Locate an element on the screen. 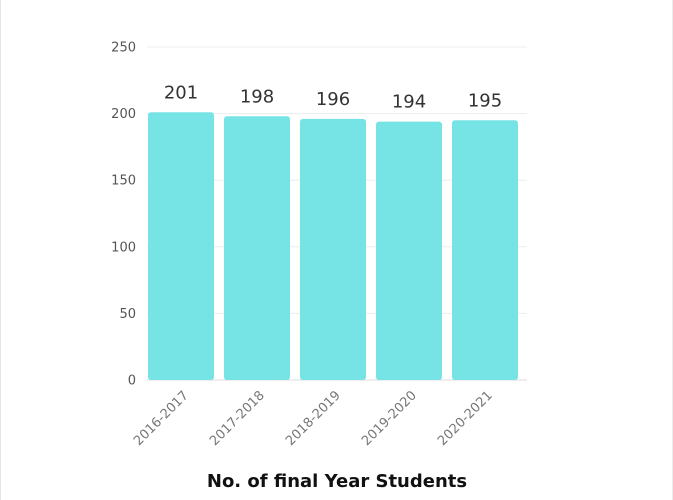 The height and width of the screenshot is (500, 673). x-axis-title: No. of final Year Students is located at coordinates (337, 481).